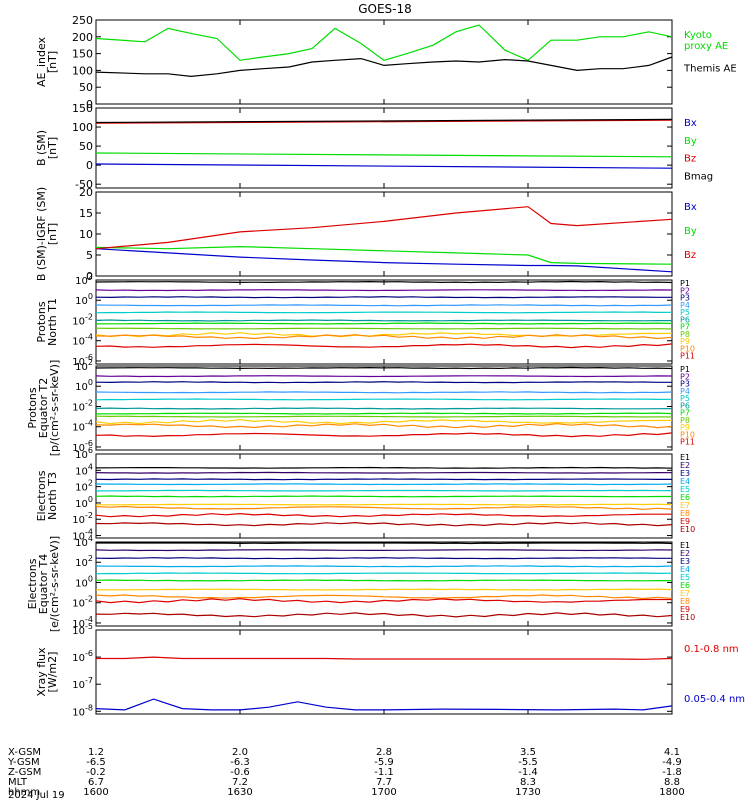 This screenshot has height=800, width=750. I want to click on y-axis-label: ProtonsEquator T2[p/(cm²-s-sr-keV)], so click(43, 408).